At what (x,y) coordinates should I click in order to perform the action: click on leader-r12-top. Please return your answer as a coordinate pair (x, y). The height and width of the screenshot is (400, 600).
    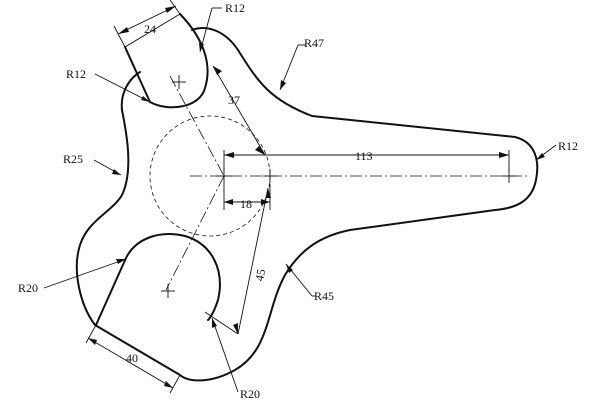
    Looking at the image, I should click on (210, 30).